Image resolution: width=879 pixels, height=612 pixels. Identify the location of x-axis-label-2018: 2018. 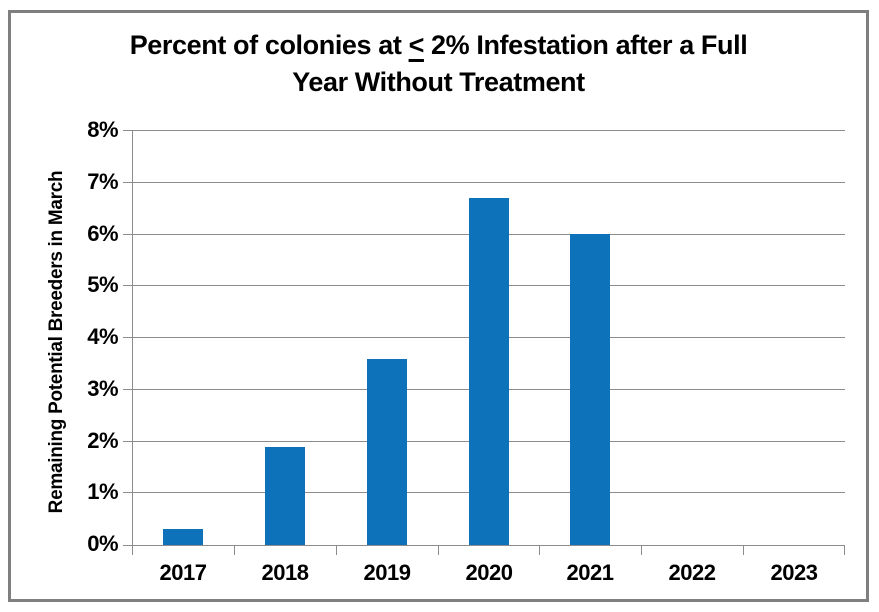
(285, 572).